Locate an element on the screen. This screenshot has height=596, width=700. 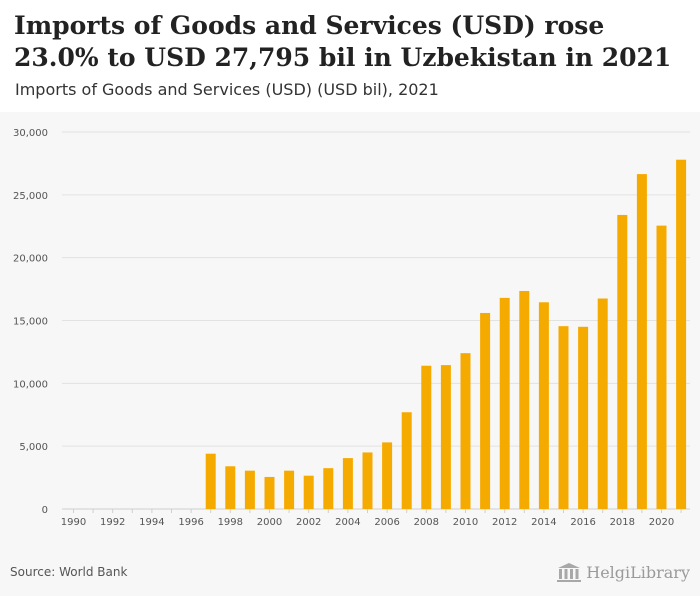
x-tick-label: 1994 is located at coordinates (151, 522).